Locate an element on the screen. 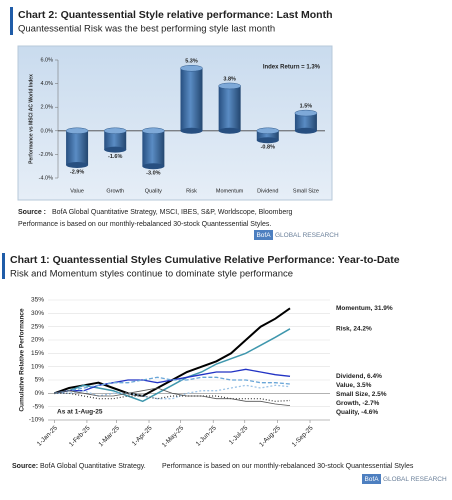 The height and width of the screenshot is (500, 452). annotation: As at 1-Aug-25 is located at coordinates (80, 412).